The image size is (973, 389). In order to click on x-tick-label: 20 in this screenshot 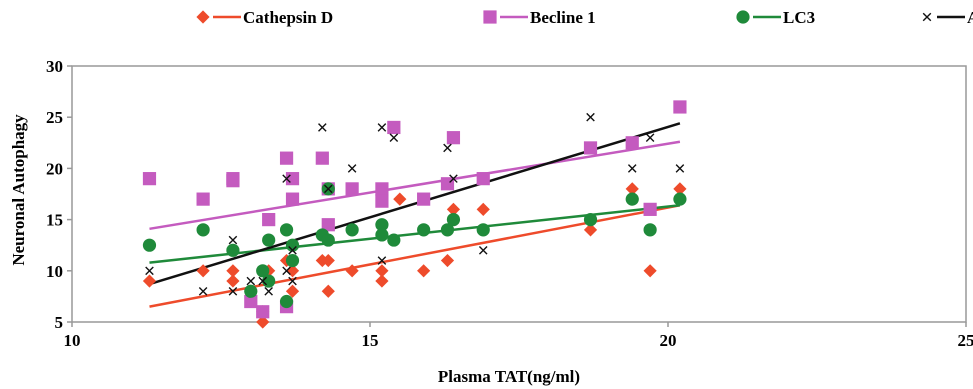, I will do `click(668, 340)`.